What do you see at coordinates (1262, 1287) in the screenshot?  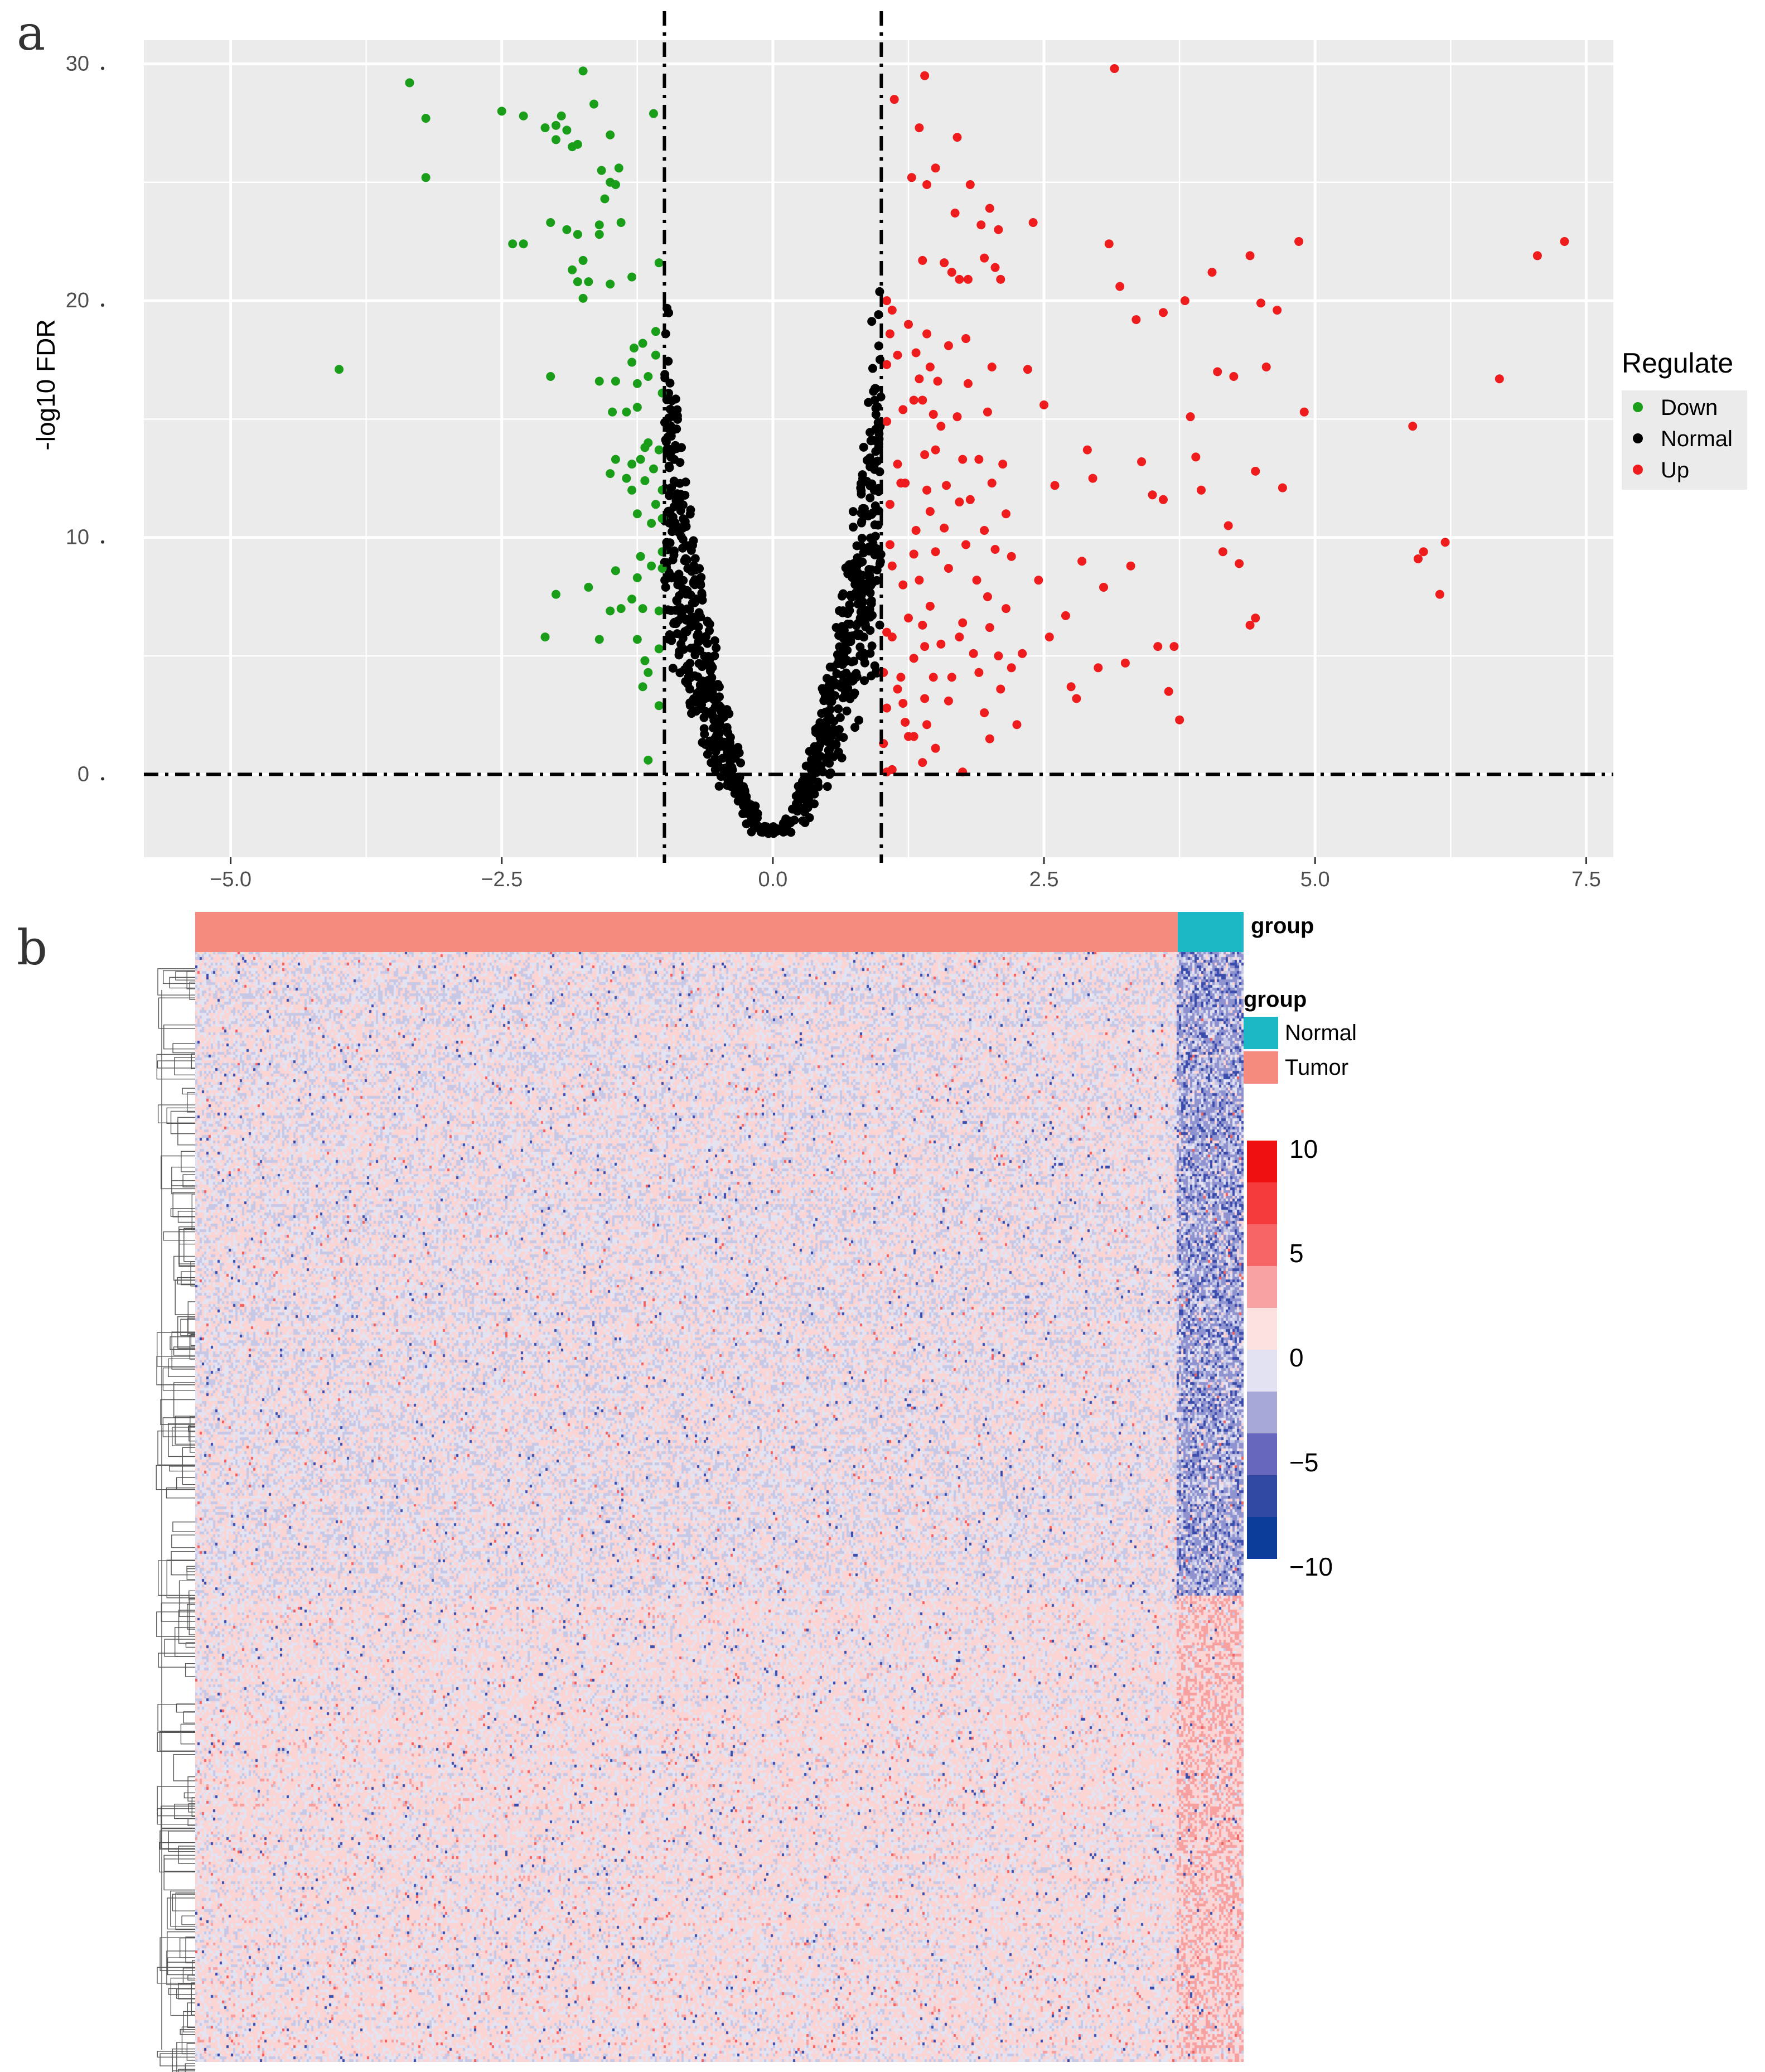 I see `color-scale-step` at bounding box center [1262, 1287].